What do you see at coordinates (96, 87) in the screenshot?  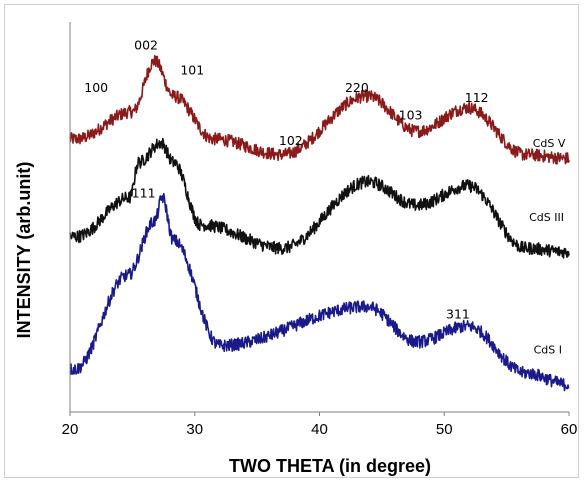 I see `peak-label: 100` at bounding box center [96, 87].